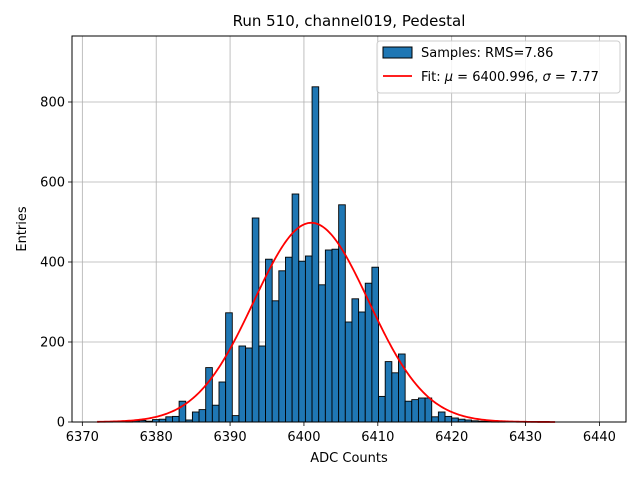  Describe the element at coordinates (397, 52) in the screenshot. I see `legend-patch-samples` at that location.